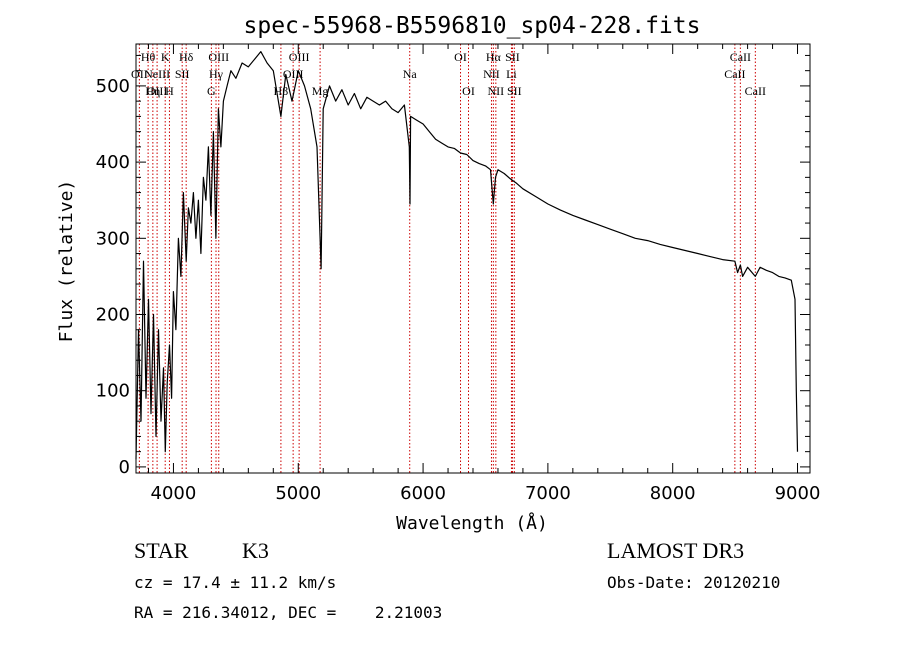  I want to click on marker-label-17-0: OI, so click(468, 91).